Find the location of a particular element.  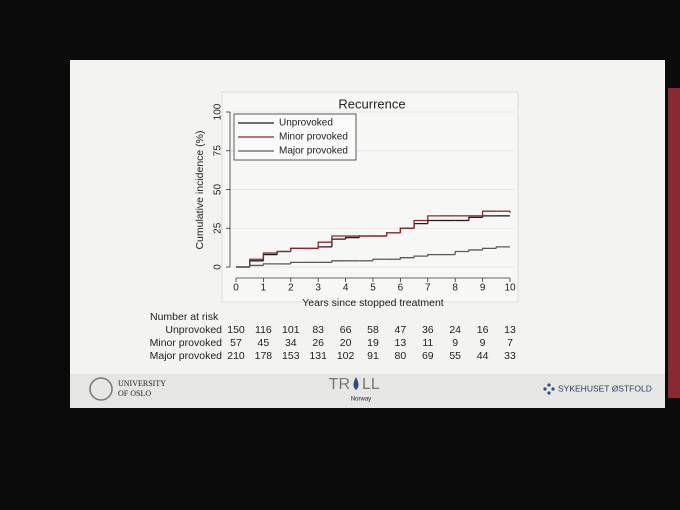

risk-count: 7 is located at coordinates (510, 343).